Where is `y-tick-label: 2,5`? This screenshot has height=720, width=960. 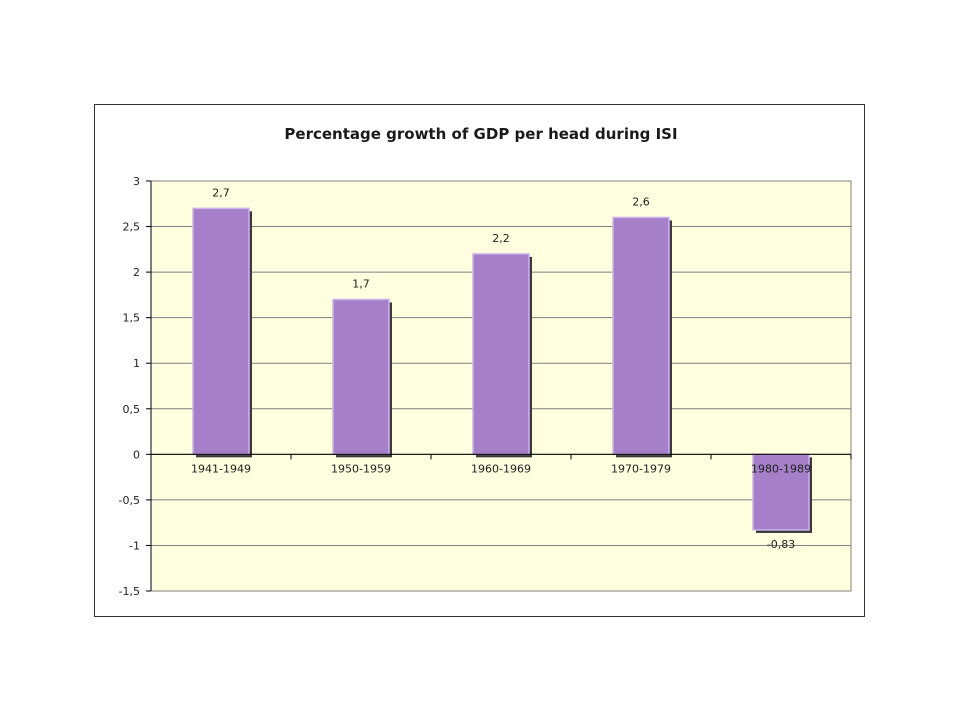 y-tick-label: 2,5 is located at coordinates (132, 227).